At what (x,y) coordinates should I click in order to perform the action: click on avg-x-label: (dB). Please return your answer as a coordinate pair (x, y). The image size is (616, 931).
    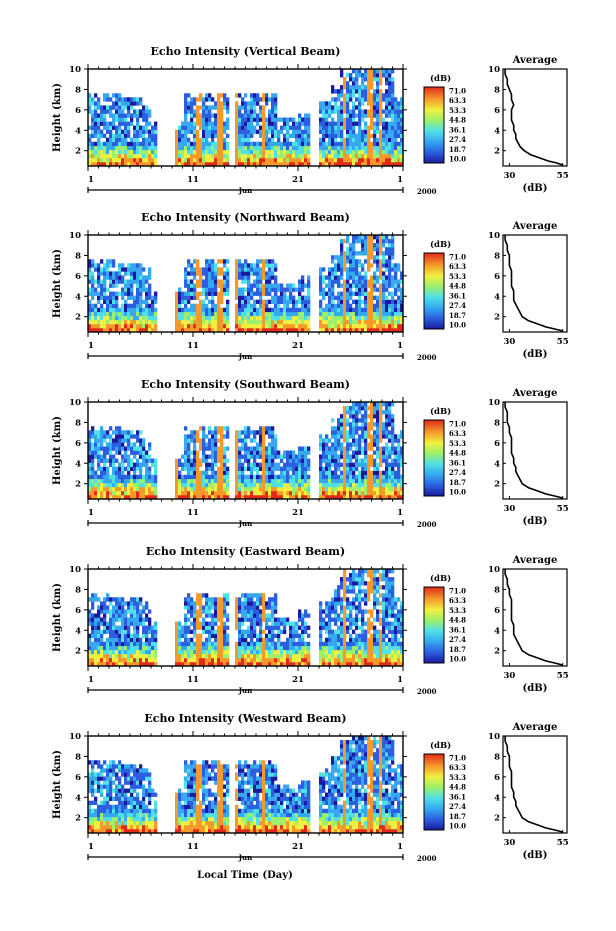
    Looking at the image, I should click on (535, 354).